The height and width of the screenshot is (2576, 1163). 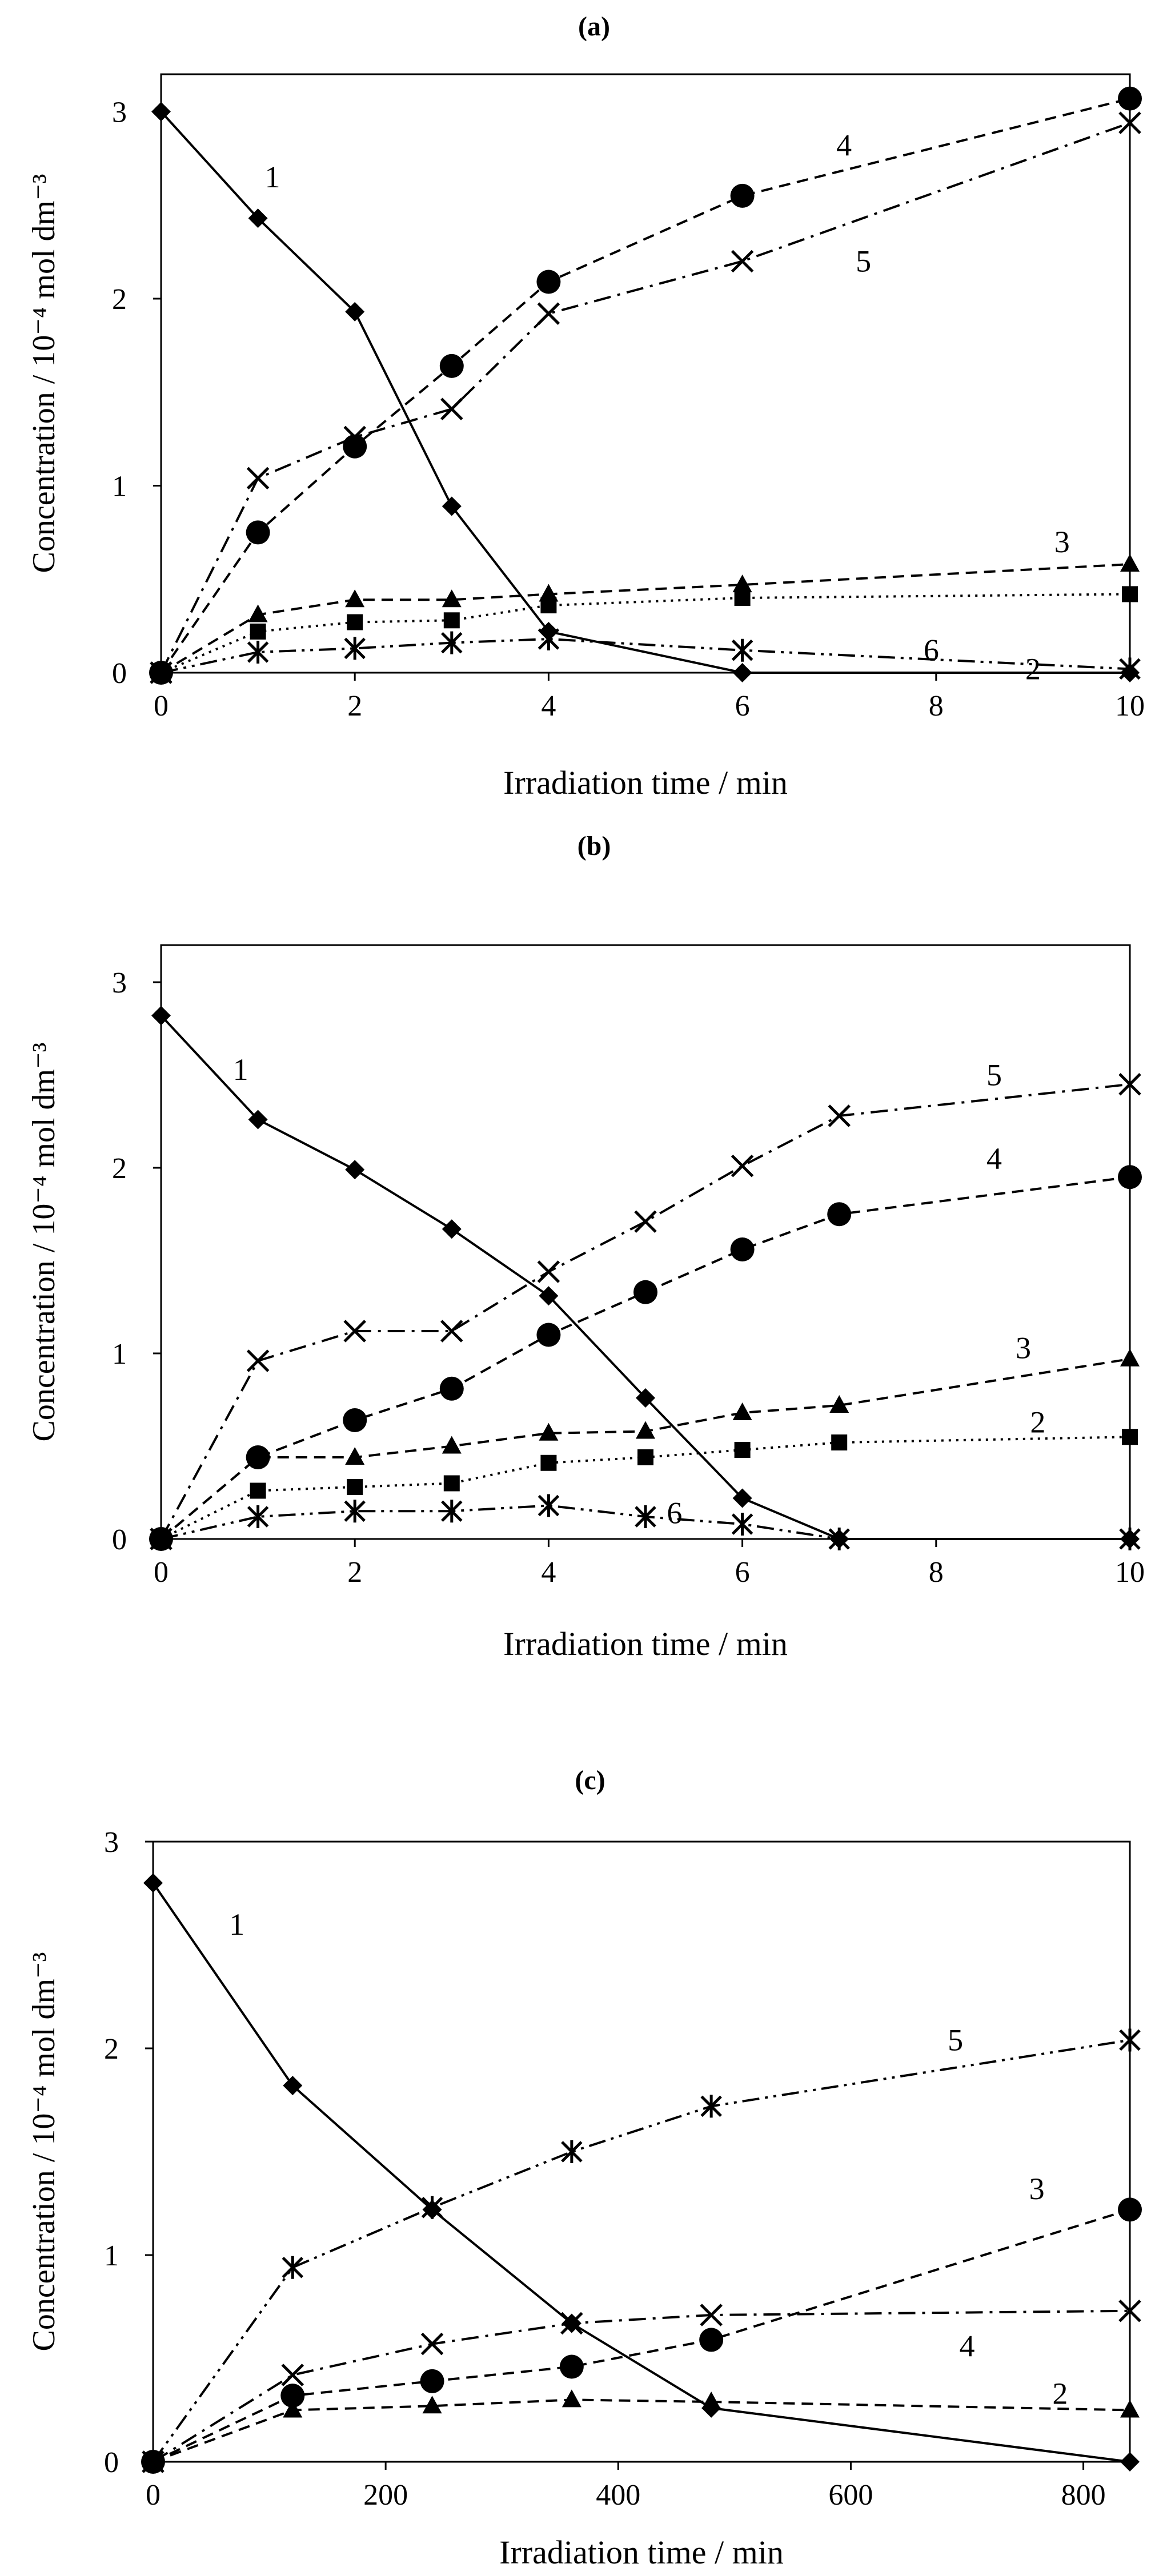 I want to click on x-tick-label: 200, so click(x=385, y=2495).